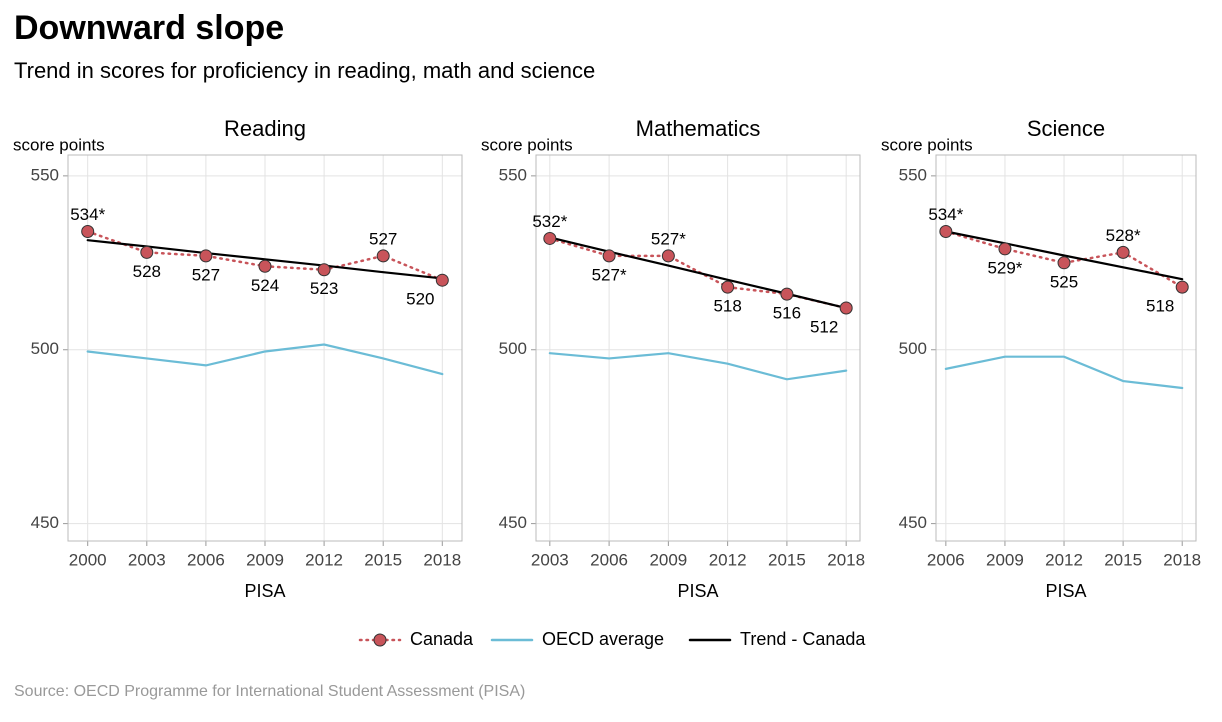 The width and height of the screenshot is (1222, 722). I want to click on chart-title: Downward slope, so click(149, 28).